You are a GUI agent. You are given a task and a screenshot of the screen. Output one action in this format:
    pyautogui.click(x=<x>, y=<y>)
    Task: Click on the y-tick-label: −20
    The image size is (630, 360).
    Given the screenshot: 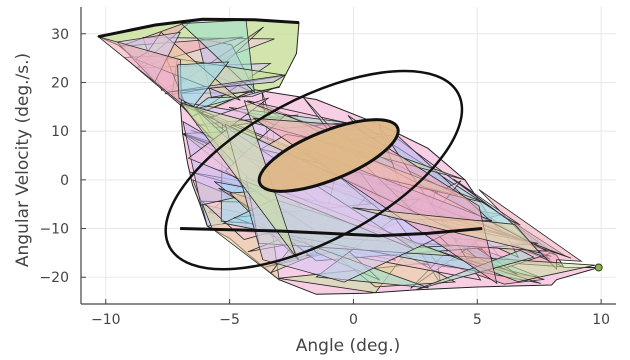 What is the action you would take?
    pyautogui.click(x=54, y=278)
    